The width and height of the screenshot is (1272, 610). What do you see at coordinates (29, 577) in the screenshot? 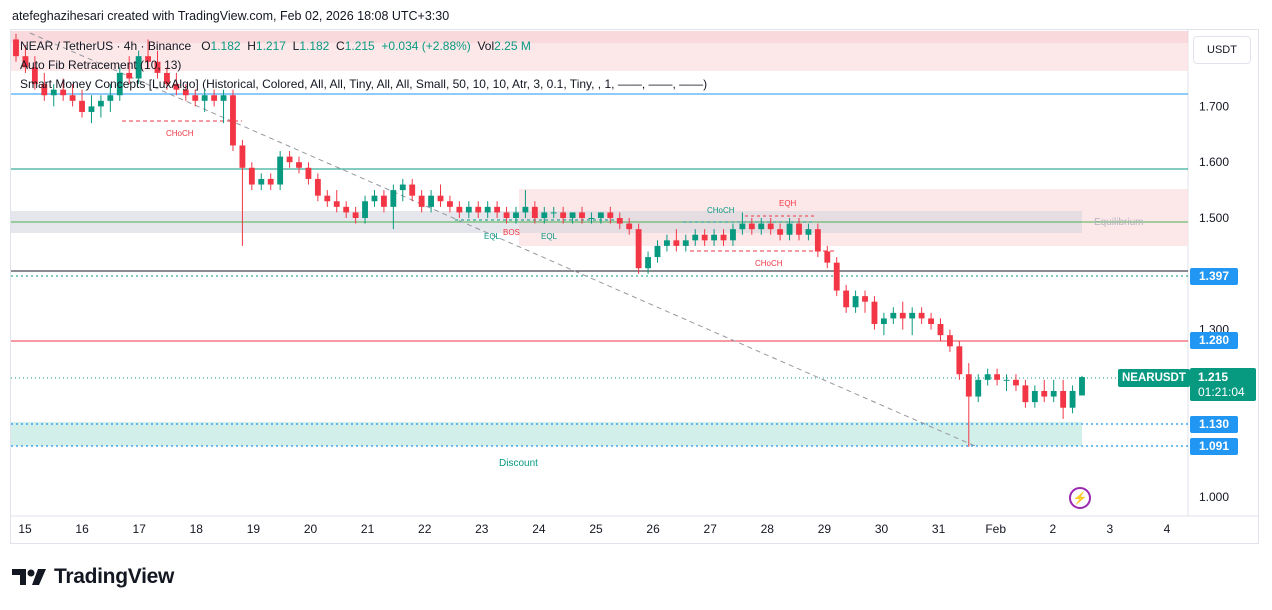
I see `tradingview-logo-icon` at bounding box center [29, 577].